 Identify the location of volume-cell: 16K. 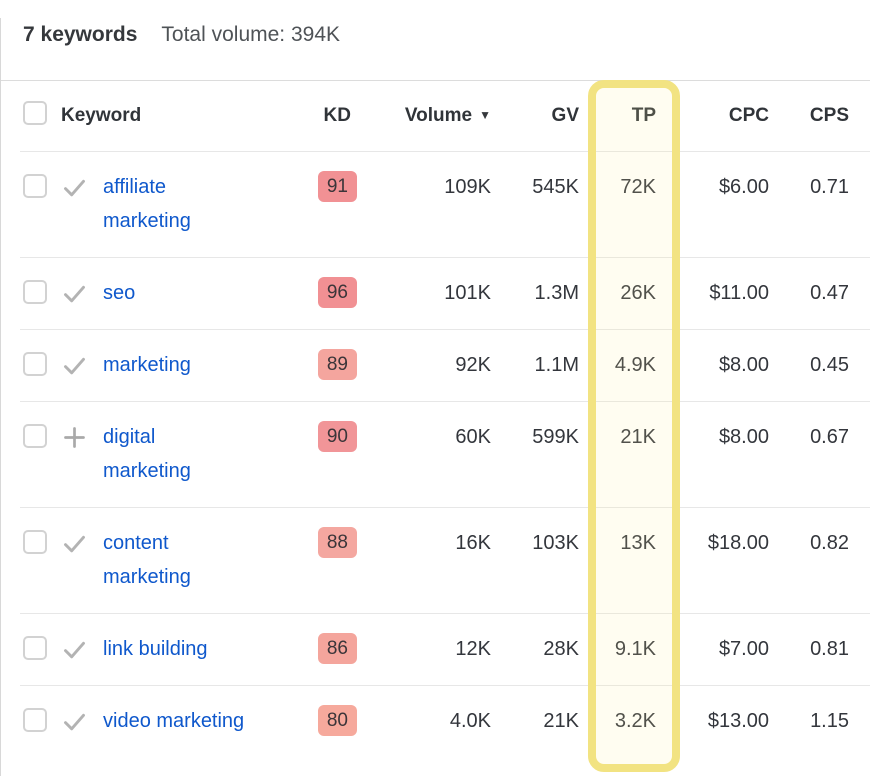
(473, 543).